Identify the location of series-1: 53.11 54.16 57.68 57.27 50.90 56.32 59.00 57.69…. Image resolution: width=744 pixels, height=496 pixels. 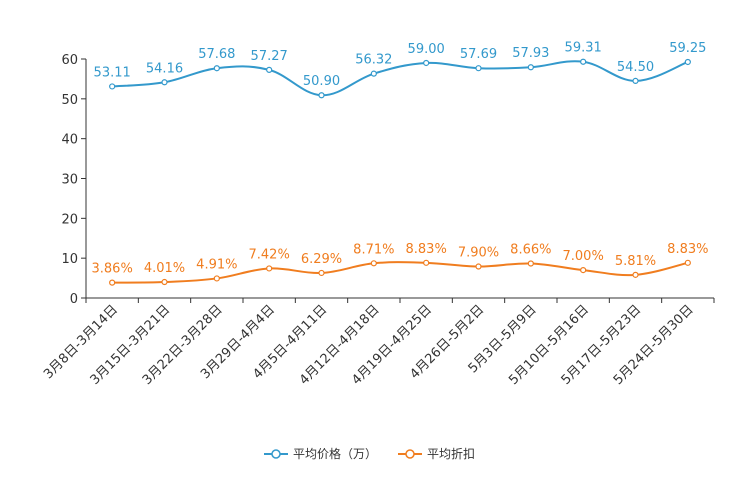
(400, 70).